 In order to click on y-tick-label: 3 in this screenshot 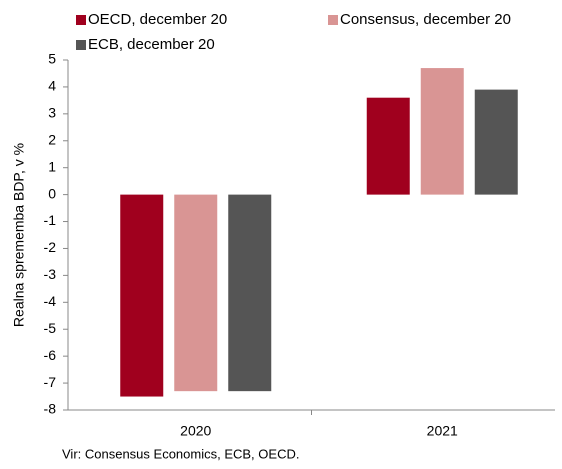, I will do `click(52, 113)`.